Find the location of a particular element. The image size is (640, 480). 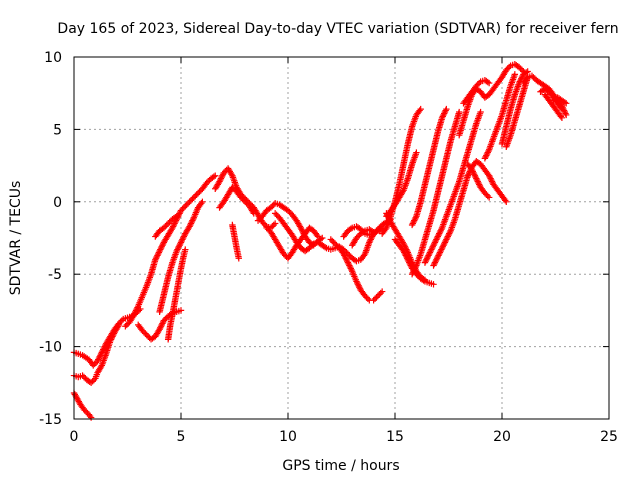

x-tick-label: 20 is located at coordinates (502, 437).